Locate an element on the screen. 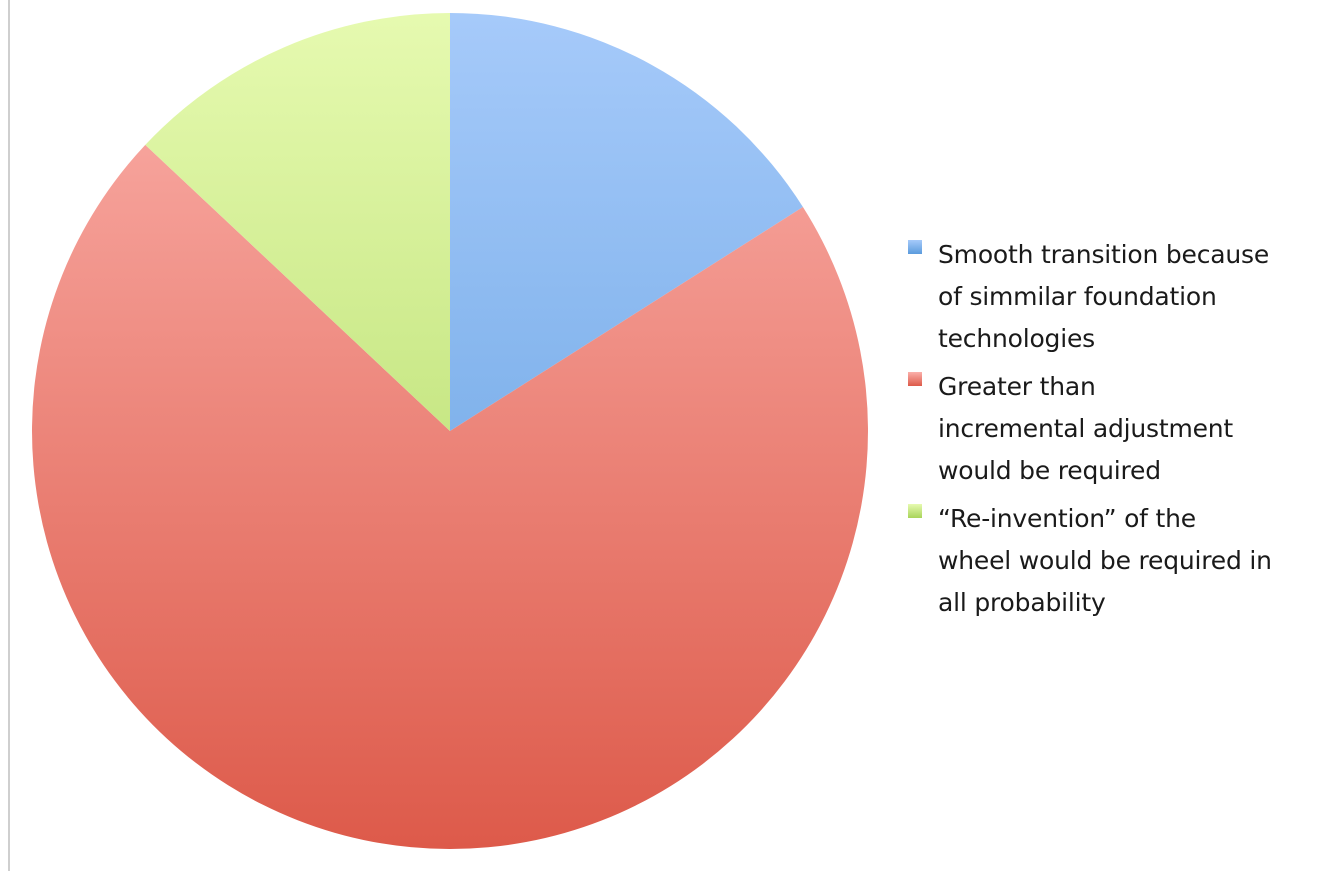 This screenshot has height=871, width=1339. slice-smooth-transition is located at coordinates (626, 222).